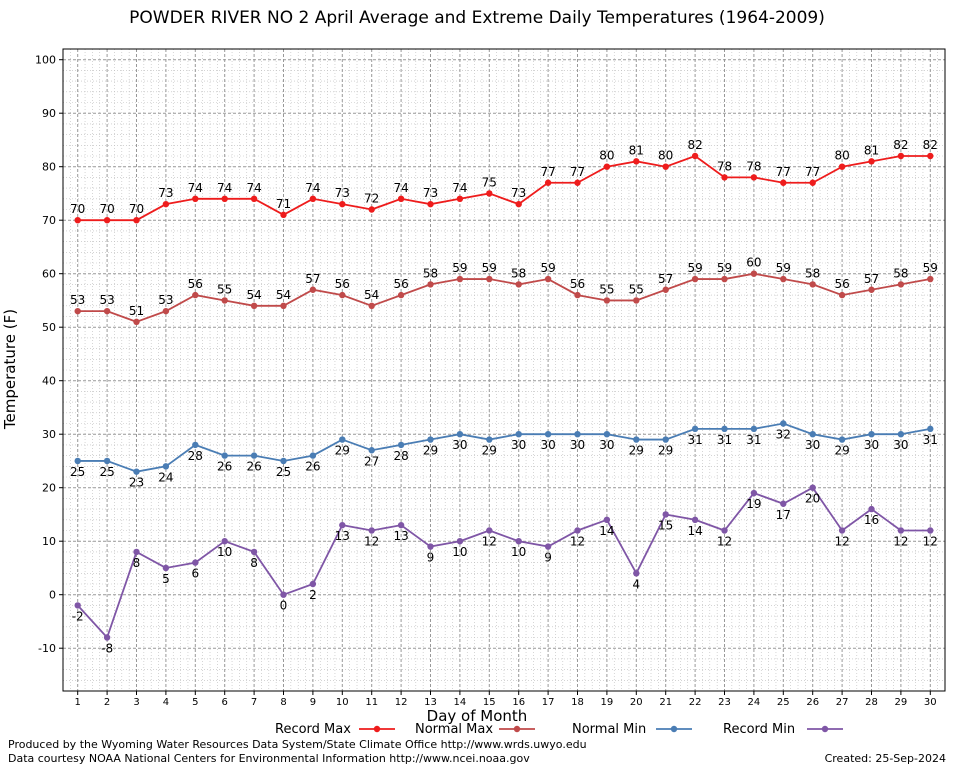  Describe the element at coordinates (885, 758) in the screenshot. I see `footer-created: Created: 25-Sep-2024` at that location.